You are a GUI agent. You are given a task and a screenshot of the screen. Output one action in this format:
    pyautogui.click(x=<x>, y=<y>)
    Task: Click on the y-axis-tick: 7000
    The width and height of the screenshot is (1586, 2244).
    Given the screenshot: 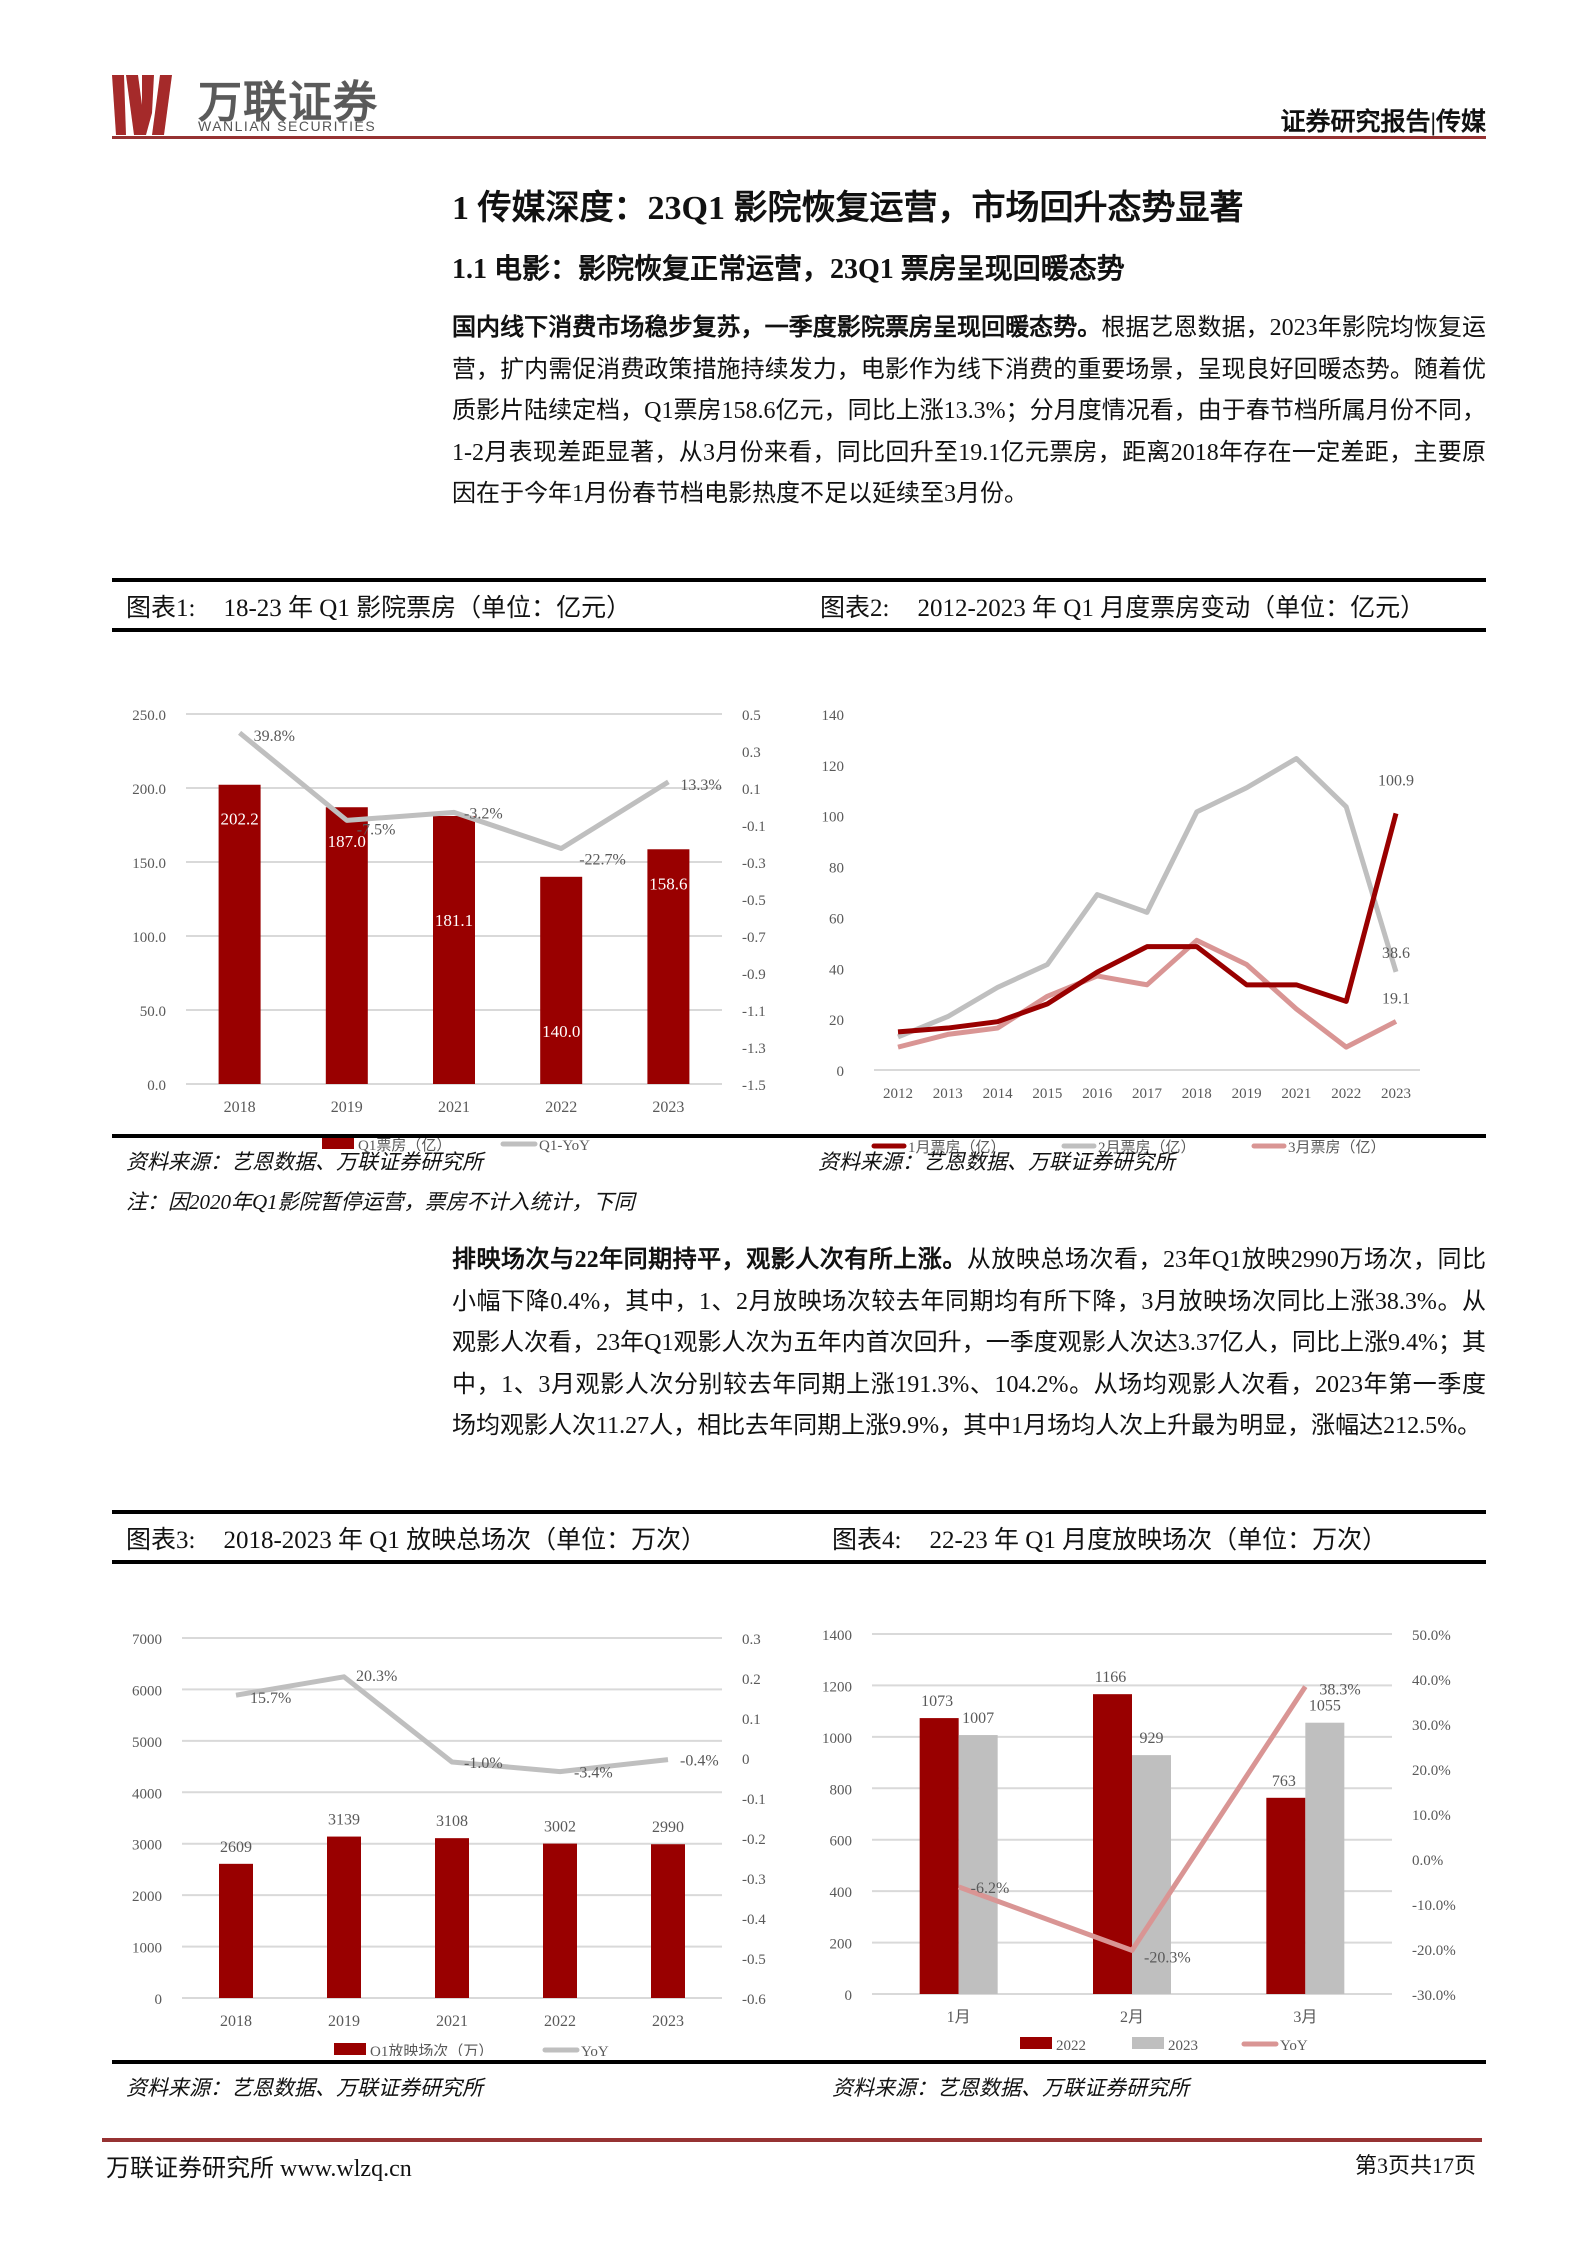 What is the action you would take?
    pyautogui.click(x=147, y=1640)
    